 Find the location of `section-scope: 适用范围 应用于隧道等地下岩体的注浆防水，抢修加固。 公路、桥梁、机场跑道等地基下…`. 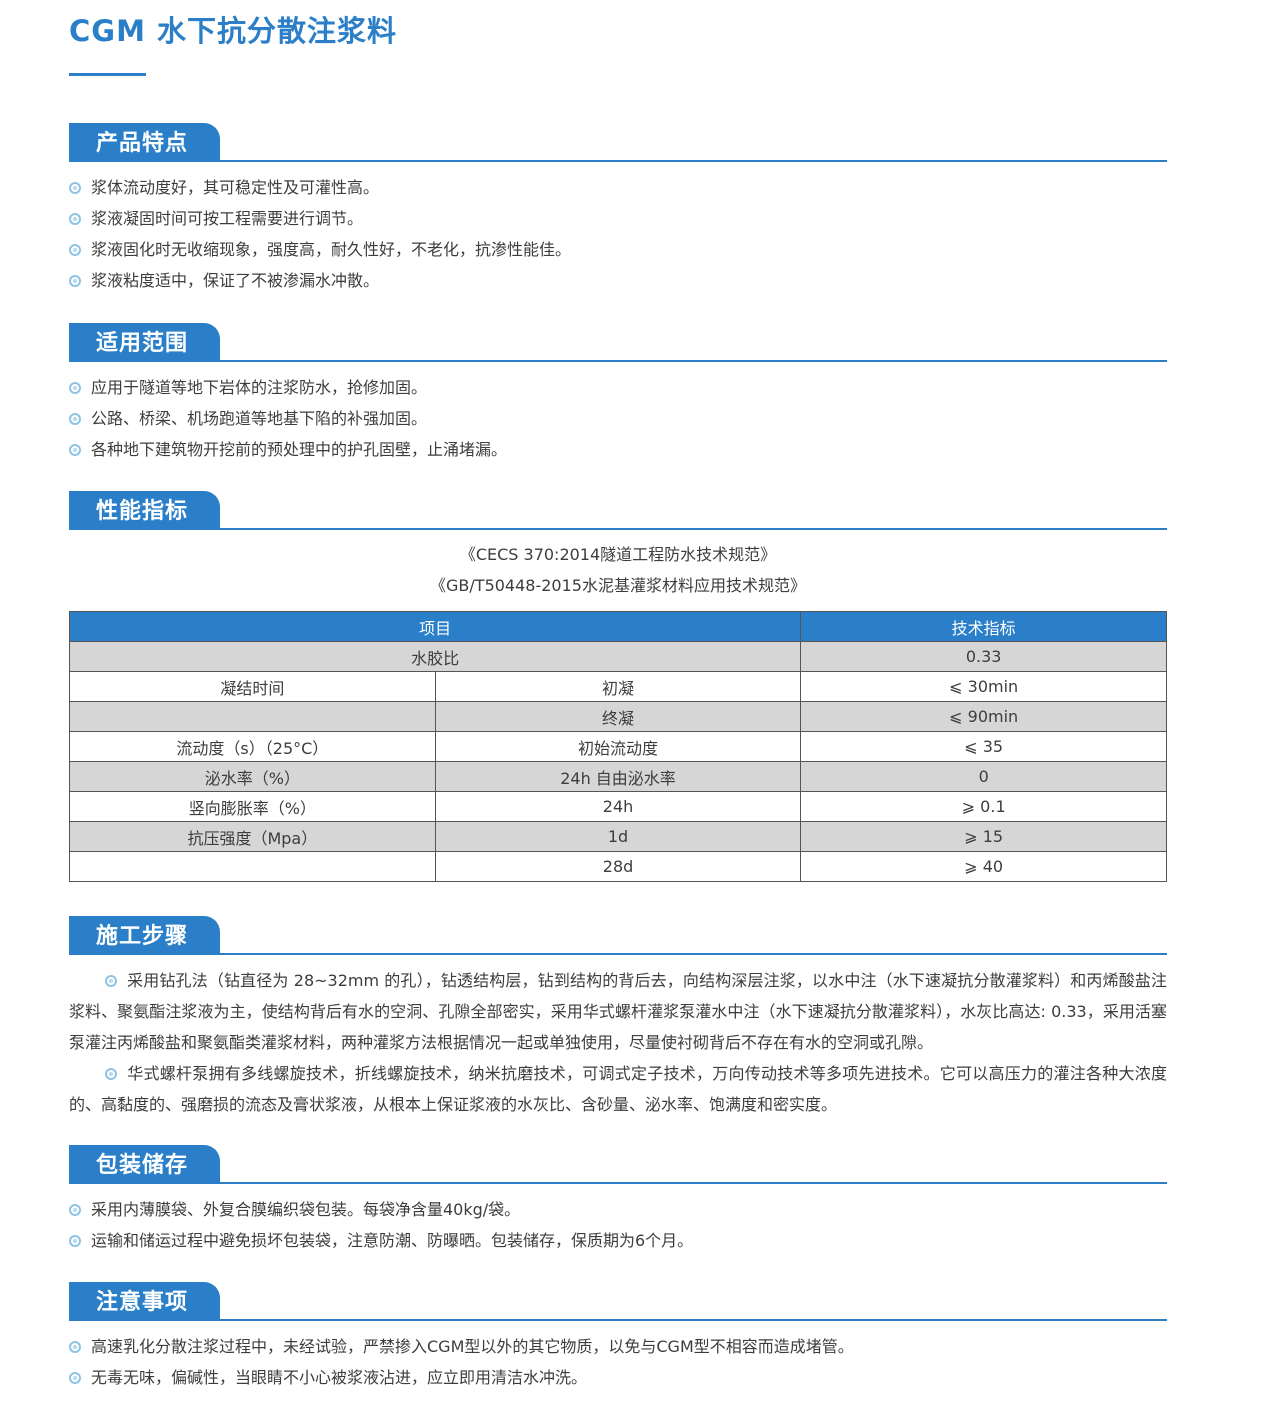

section-scope: 适用范围 应用于隧道等地下岩体的注浆防水，抢修加固。 公路、桥梁、机场跑道等地基下… is located at coordinates (618, 394).